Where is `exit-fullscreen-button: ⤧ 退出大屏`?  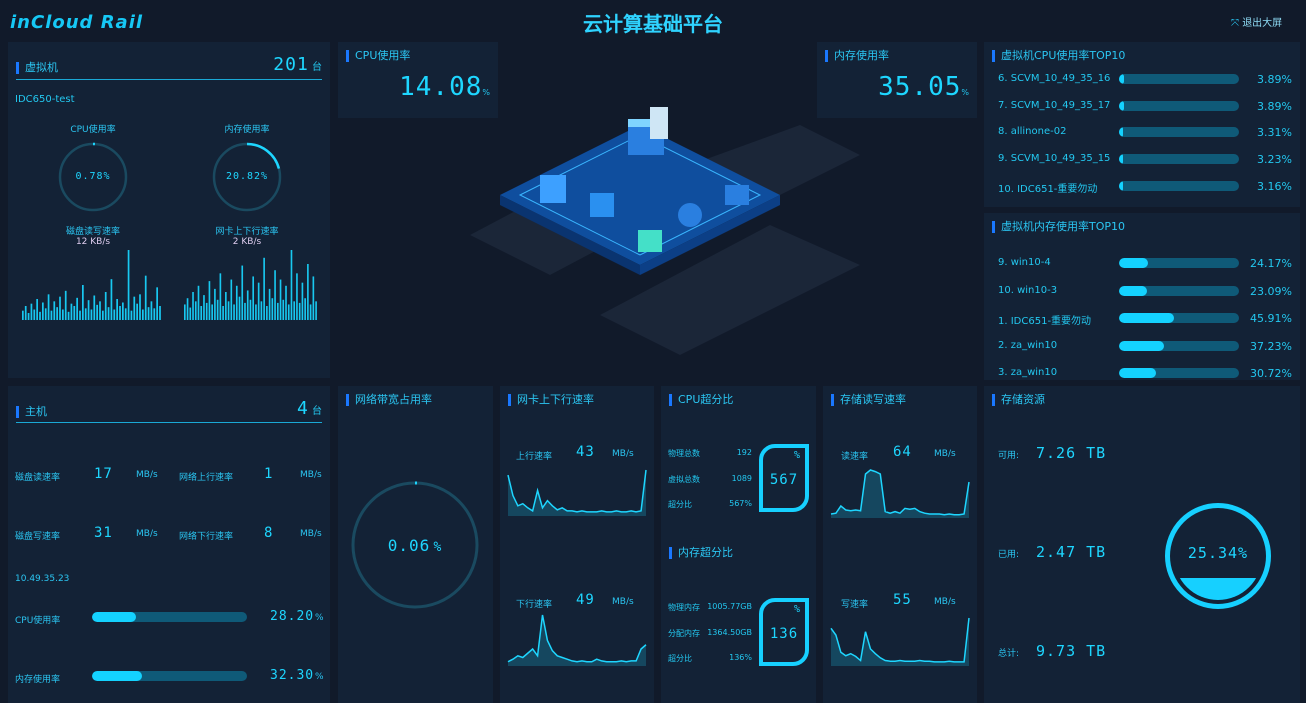 exit-fullscreen-button: ⤧ 退出大屏 is located at coordinates (1256, 21).